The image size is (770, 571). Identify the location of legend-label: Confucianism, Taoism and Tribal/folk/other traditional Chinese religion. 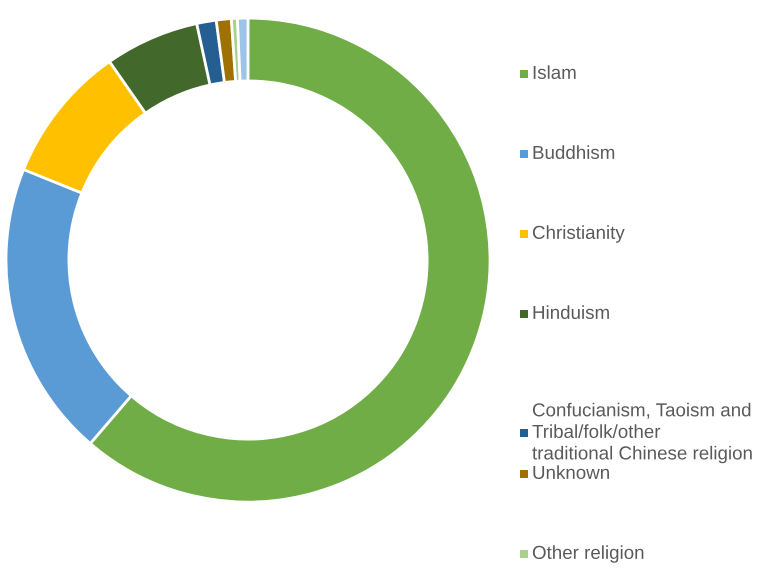
(642, 433).